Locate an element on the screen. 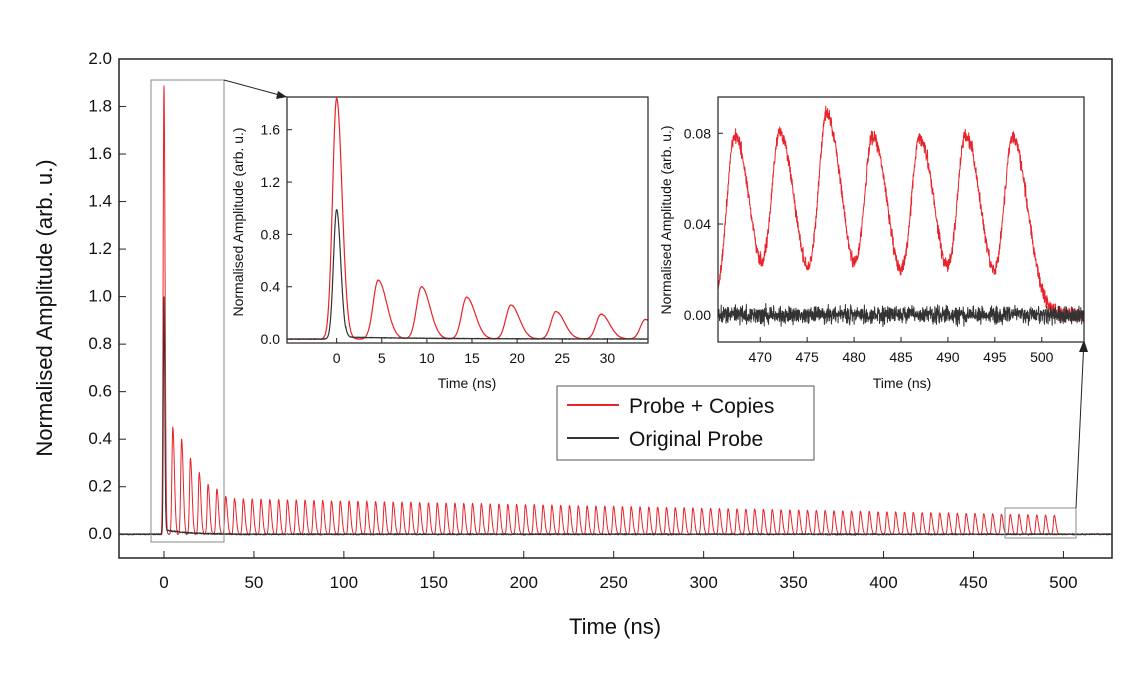 The width and height of the screenshot is (1134, 678). x-tick-label: 490 is located at coordinates (948, 357).